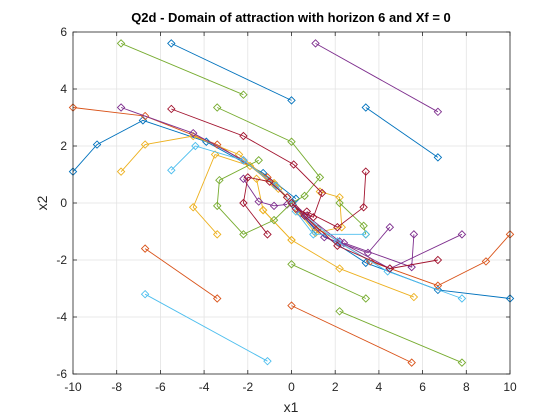 This screenshot has width=560, height=420. Describe the element at coordinates (379, 387) in the screenshot. I see `x-tick-label: 4` at that location.